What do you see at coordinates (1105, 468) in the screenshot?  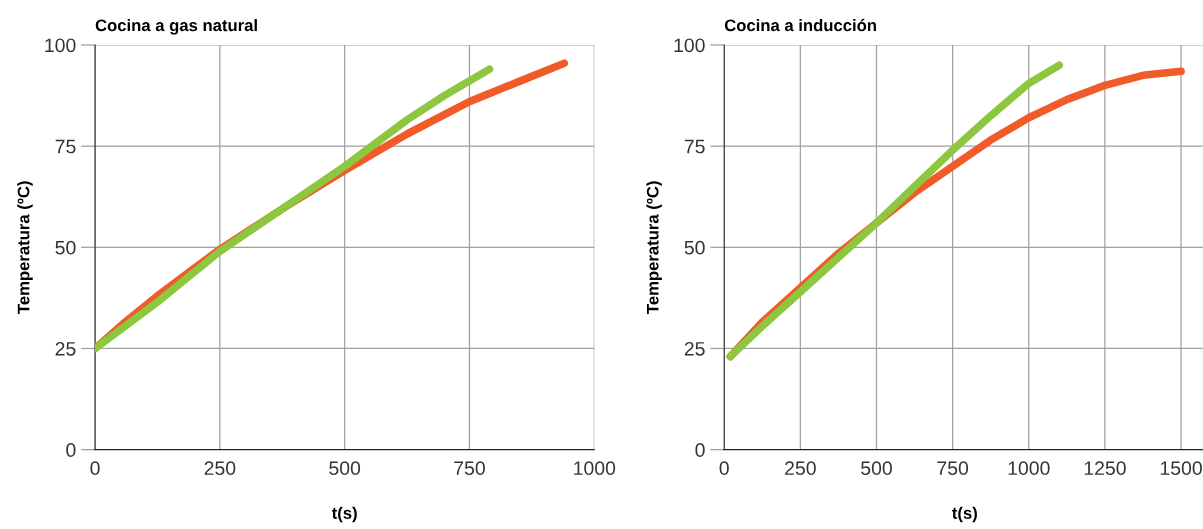 I see `x-tick-label: 1250` at bounding box center [1105, 468].